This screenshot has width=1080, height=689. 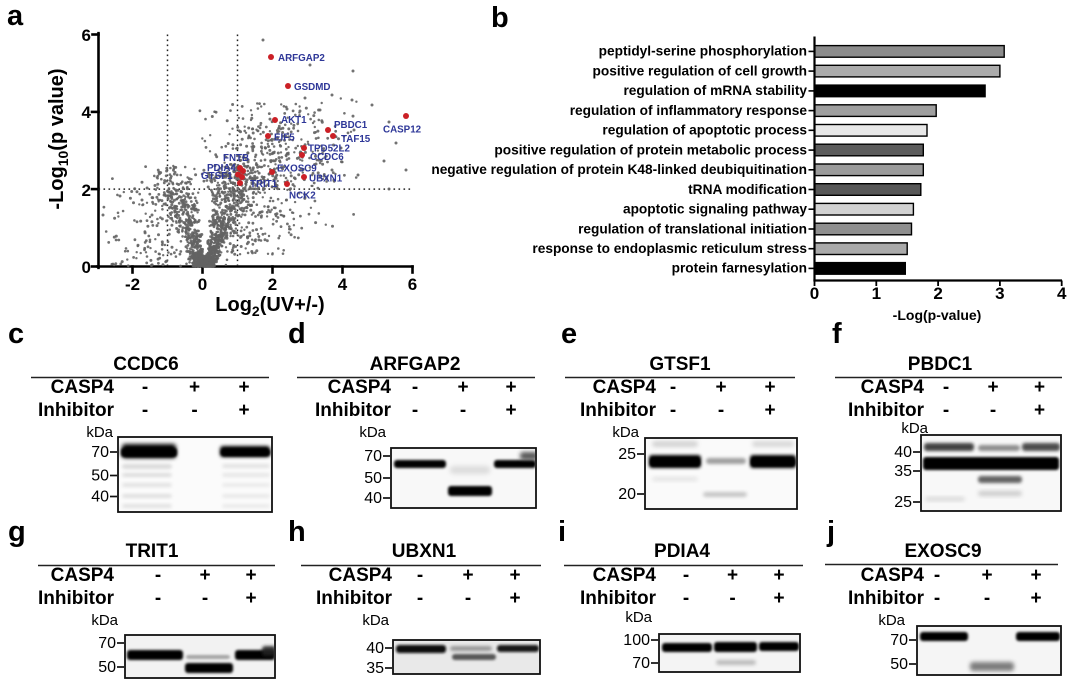 I want to click on svg-text: tRNA modification, so click(x=747, y=189).